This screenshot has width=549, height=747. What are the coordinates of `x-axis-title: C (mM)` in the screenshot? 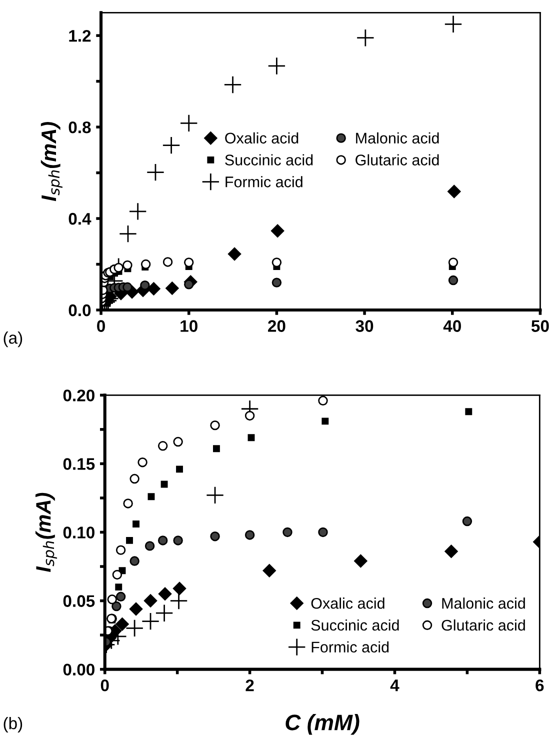 It's located at (323, 724).